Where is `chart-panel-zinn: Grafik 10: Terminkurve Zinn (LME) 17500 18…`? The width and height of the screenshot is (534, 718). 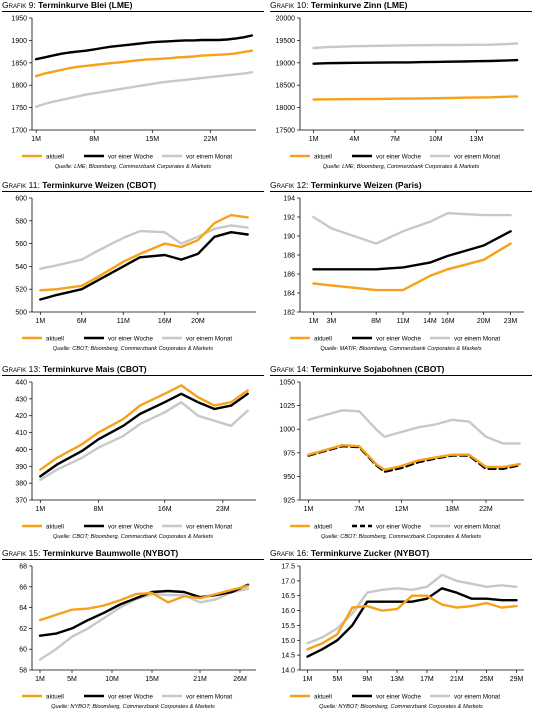
chart-panel-zinn: Grafik 10: Terminkurve Zinn (LME) 17500 18… is located at coordinates (401, 89).